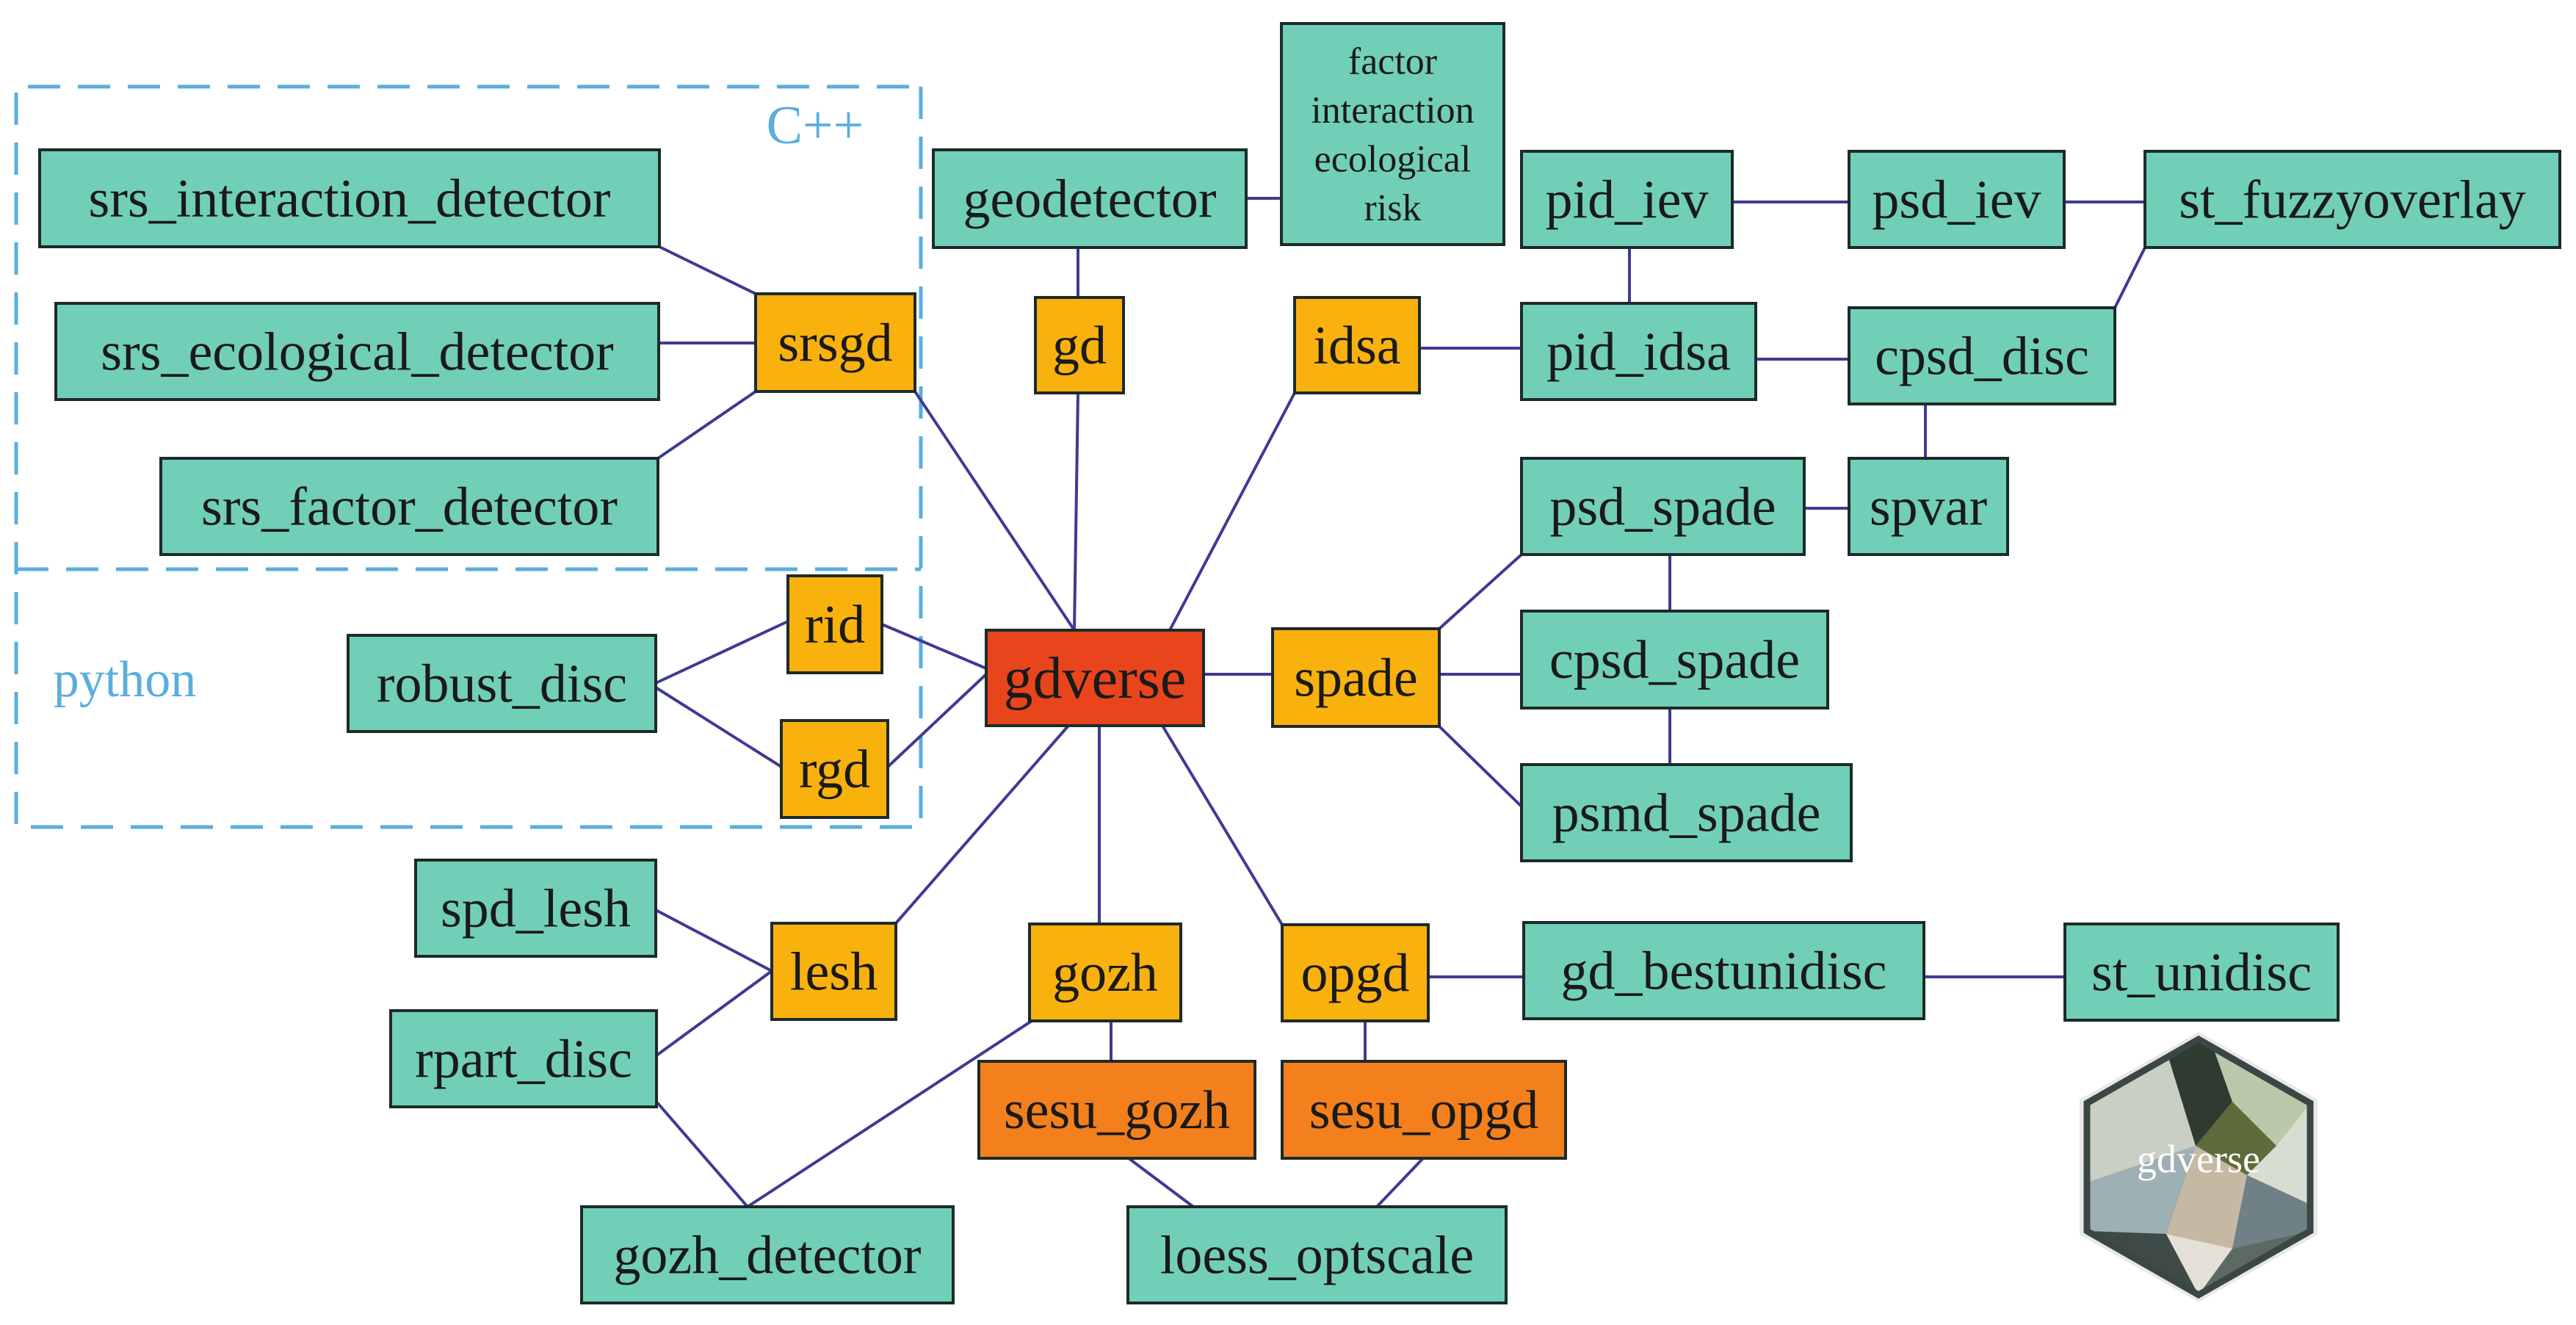 This screenshot has height=1325, width=2576. I want to click on node-label-robust_disc: robust_disc, so click(502, 685).